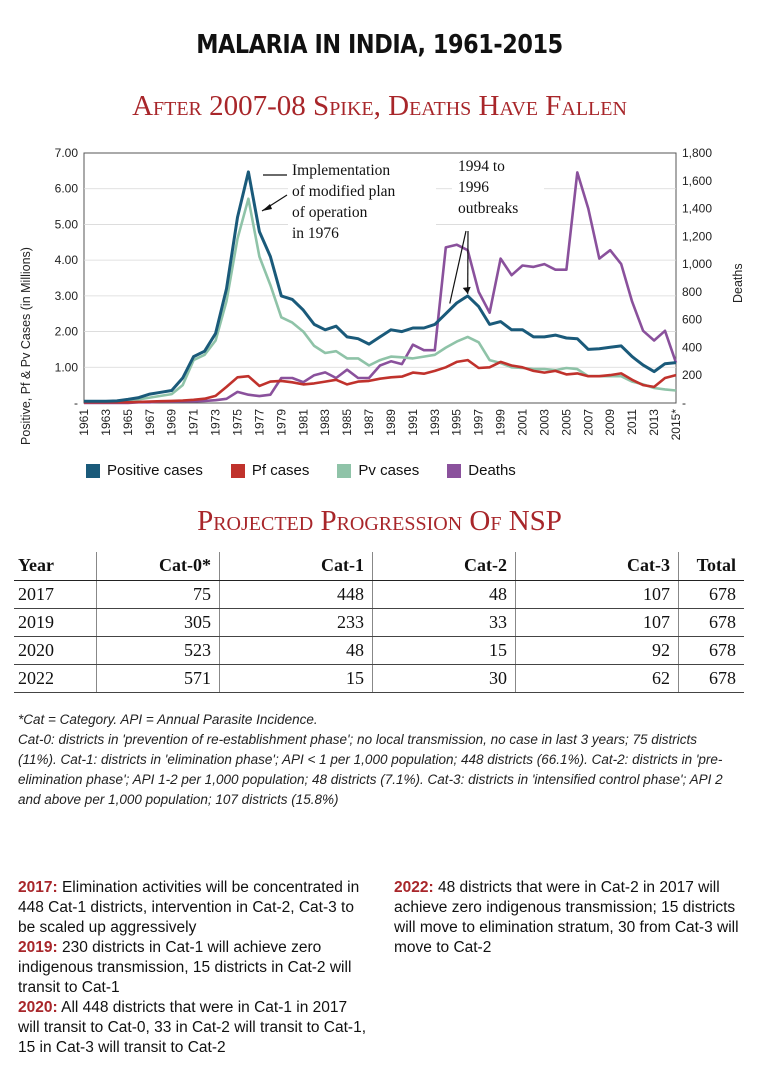 This screenshot has width=759, height=1078. I want to click on table-cell: 305, so click(158, 622).